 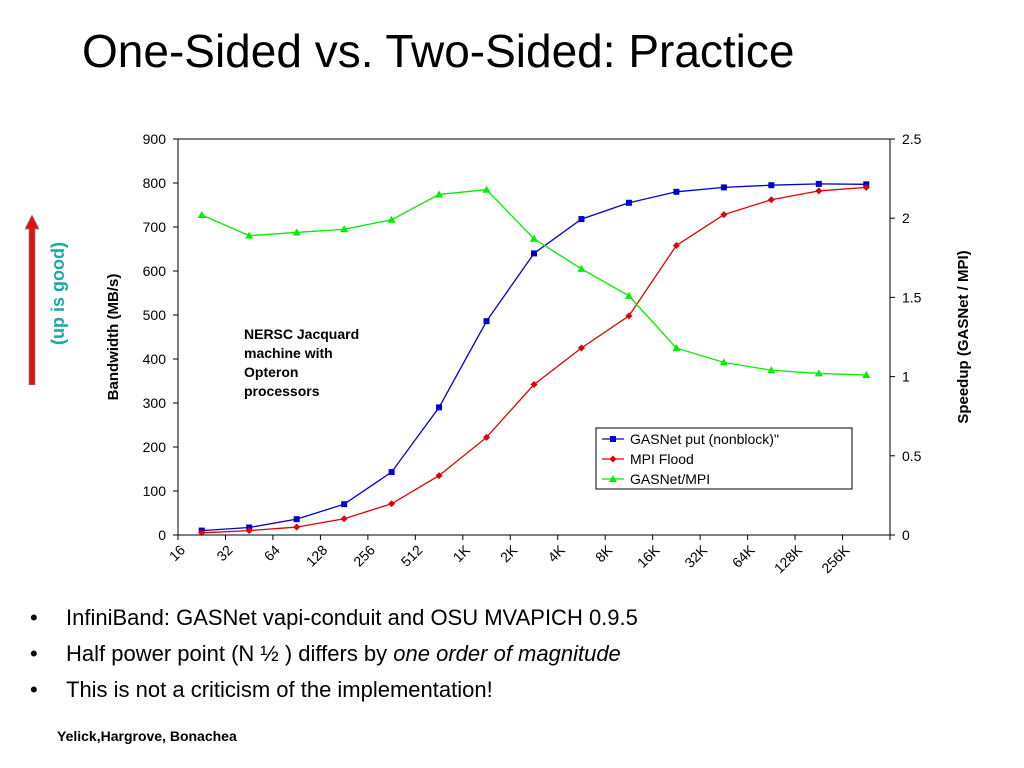 What do you see at coordinates (906, 377) in the screenshot?
I see `y2-tick-label: 1` at bounding box center [906, 377].